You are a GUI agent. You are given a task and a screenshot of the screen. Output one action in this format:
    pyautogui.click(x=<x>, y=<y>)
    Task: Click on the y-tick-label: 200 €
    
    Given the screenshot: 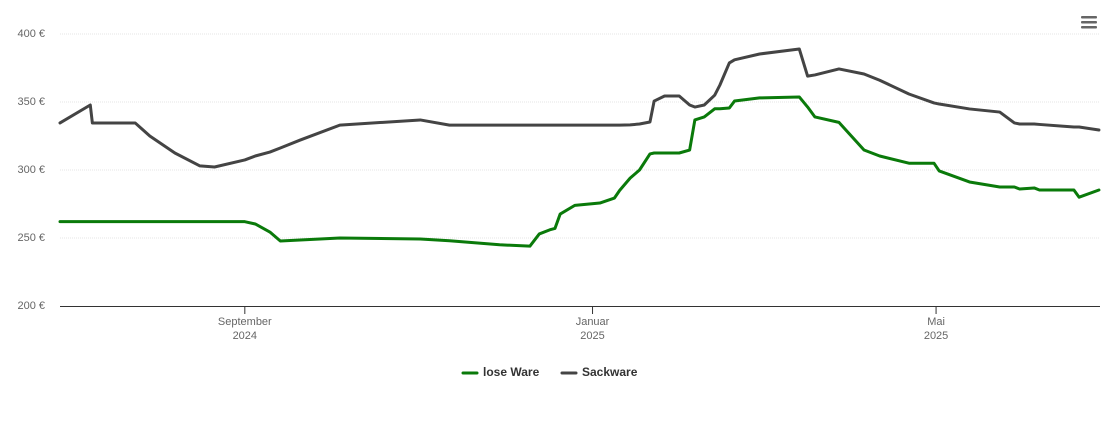 What is the action you would take?
    pyautogui.click(x=31, y=306)
    